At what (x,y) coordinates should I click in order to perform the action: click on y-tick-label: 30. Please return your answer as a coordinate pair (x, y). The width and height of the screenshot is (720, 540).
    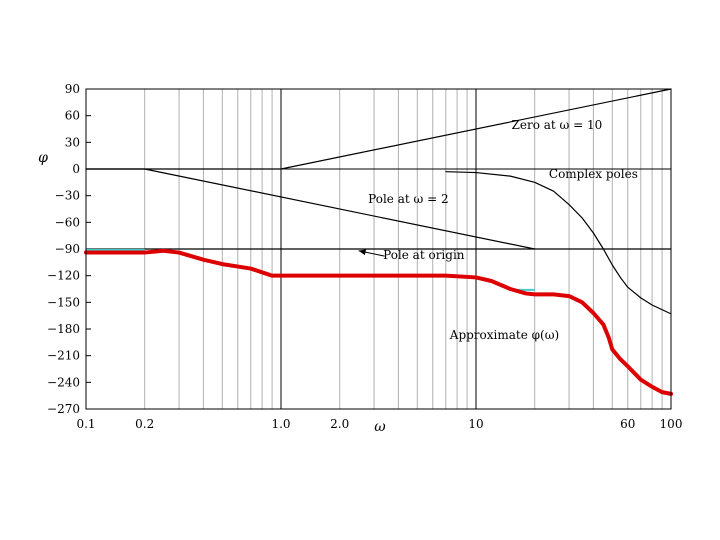
    Looking at the image, I should click on (72, 142).